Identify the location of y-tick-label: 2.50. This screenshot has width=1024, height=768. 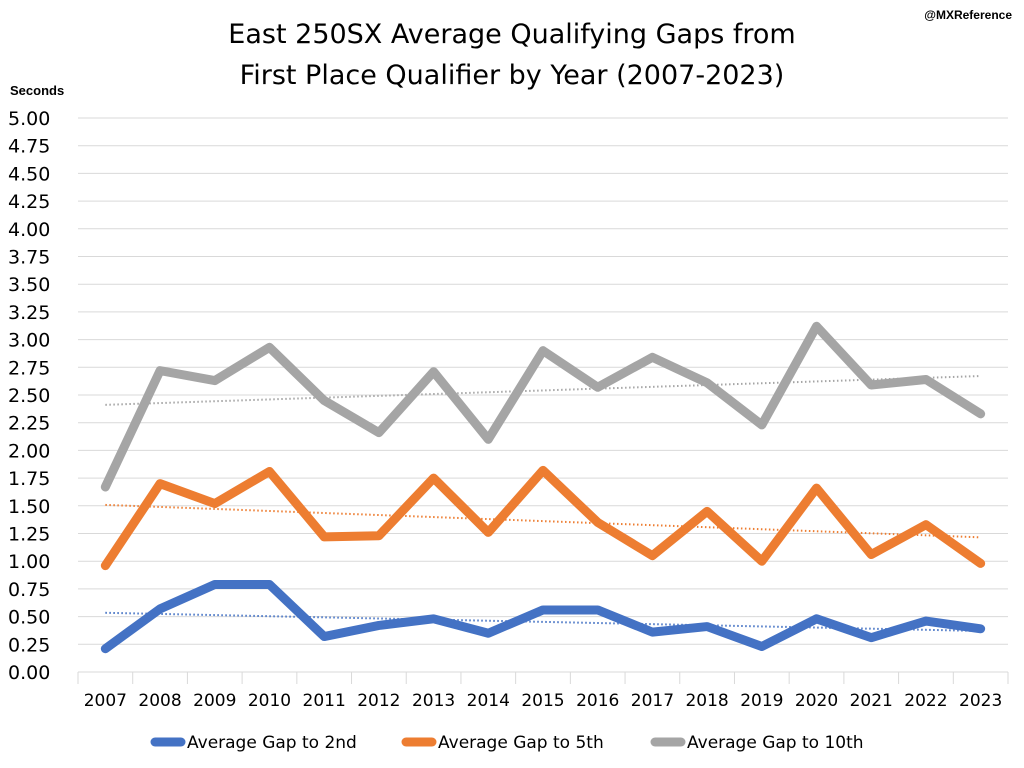
(29, 396).